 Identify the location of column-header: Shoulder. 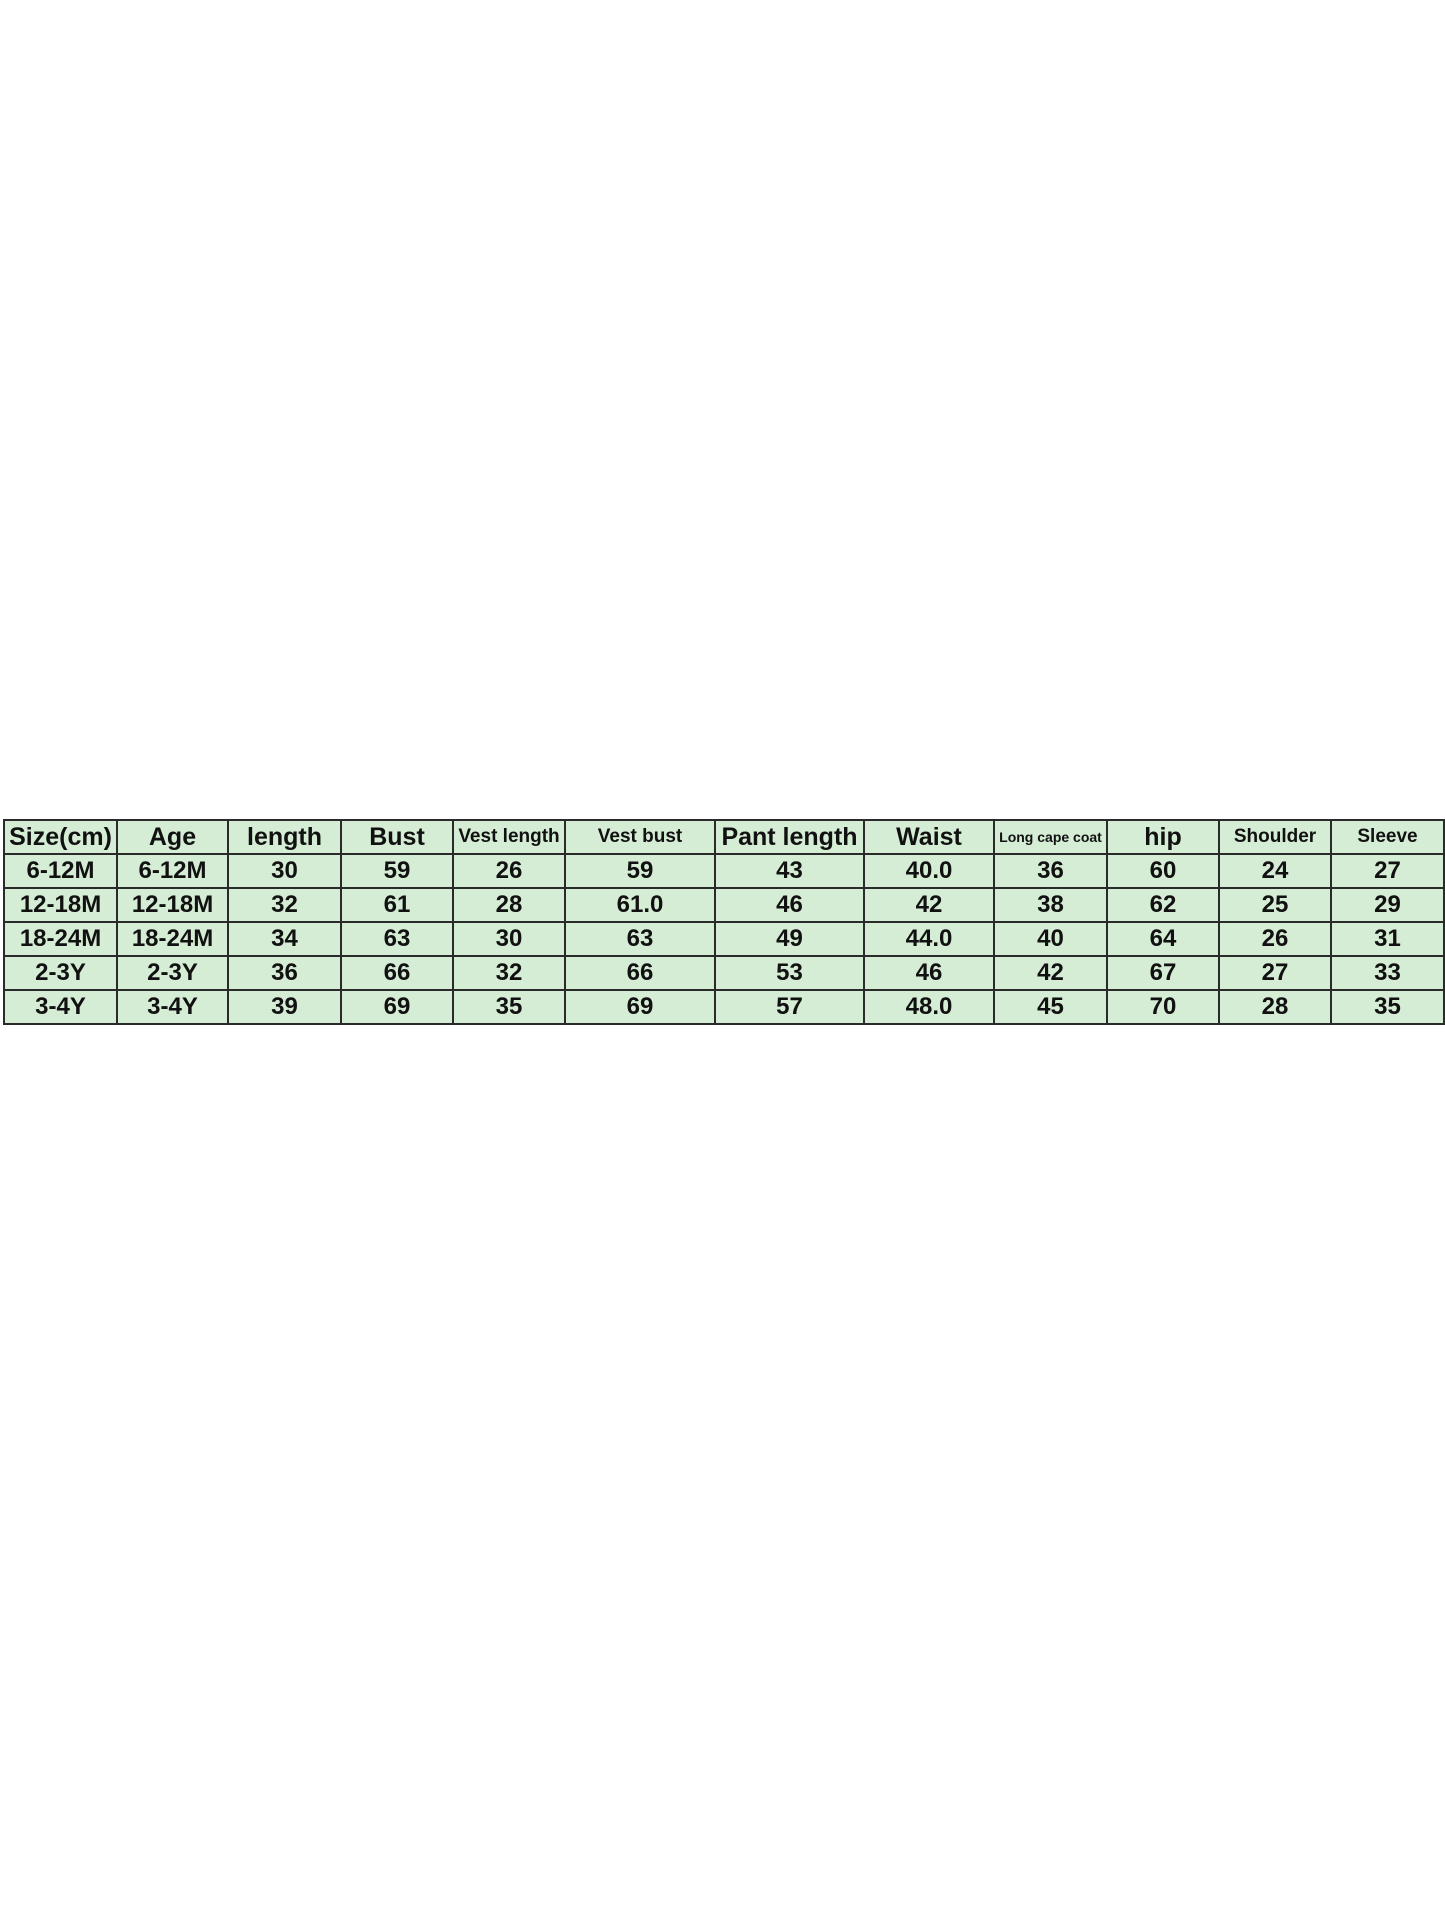
(1275, 837).